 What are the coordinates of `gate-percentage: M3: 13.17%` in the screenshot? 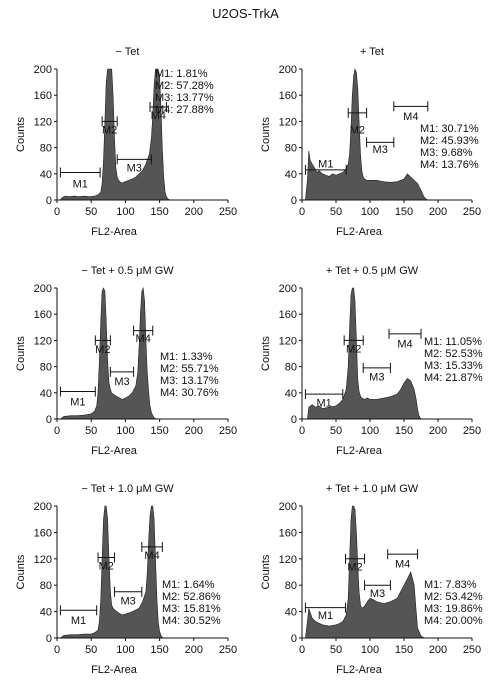 It's located at (189, 381).